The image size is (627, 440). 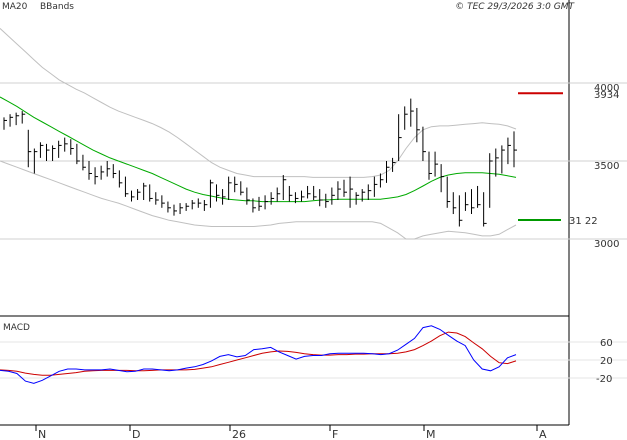 What do you see at coordinates (583, 221) in the screenshot?
I see `support-level-label: 31 22` at bounding box center [583, 221].